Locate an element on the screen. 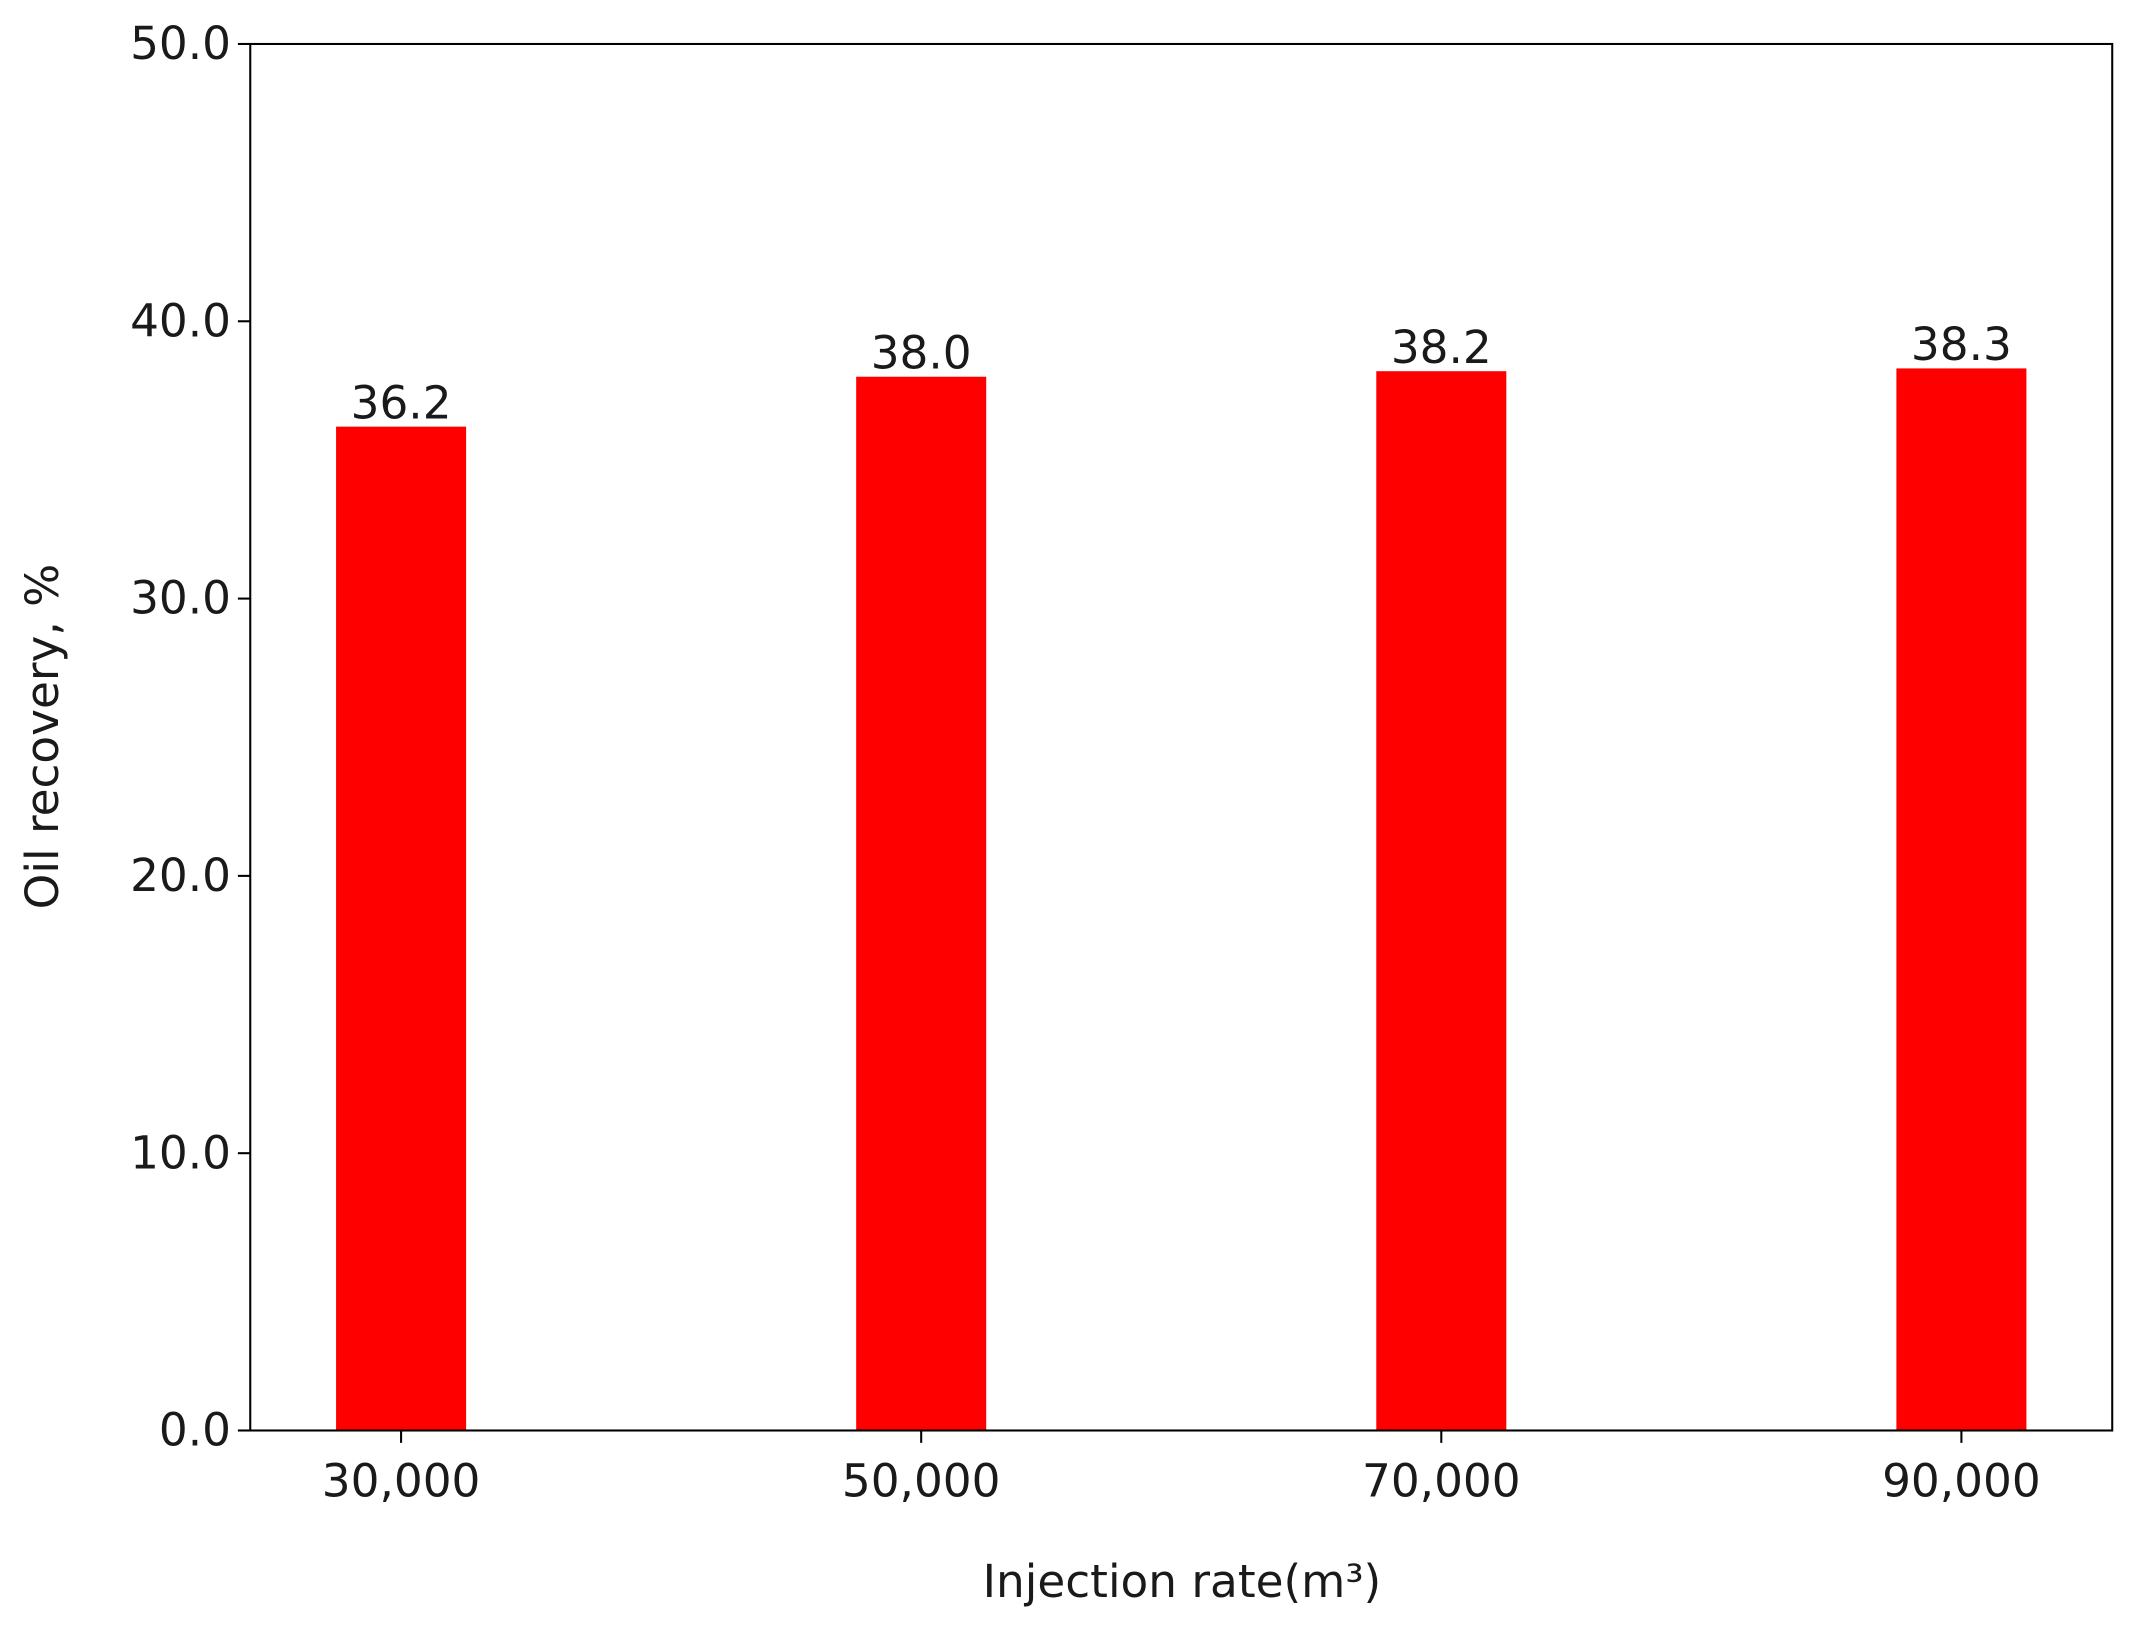  y-tick-label: 10.0 is located at coordinates (180, 1152).